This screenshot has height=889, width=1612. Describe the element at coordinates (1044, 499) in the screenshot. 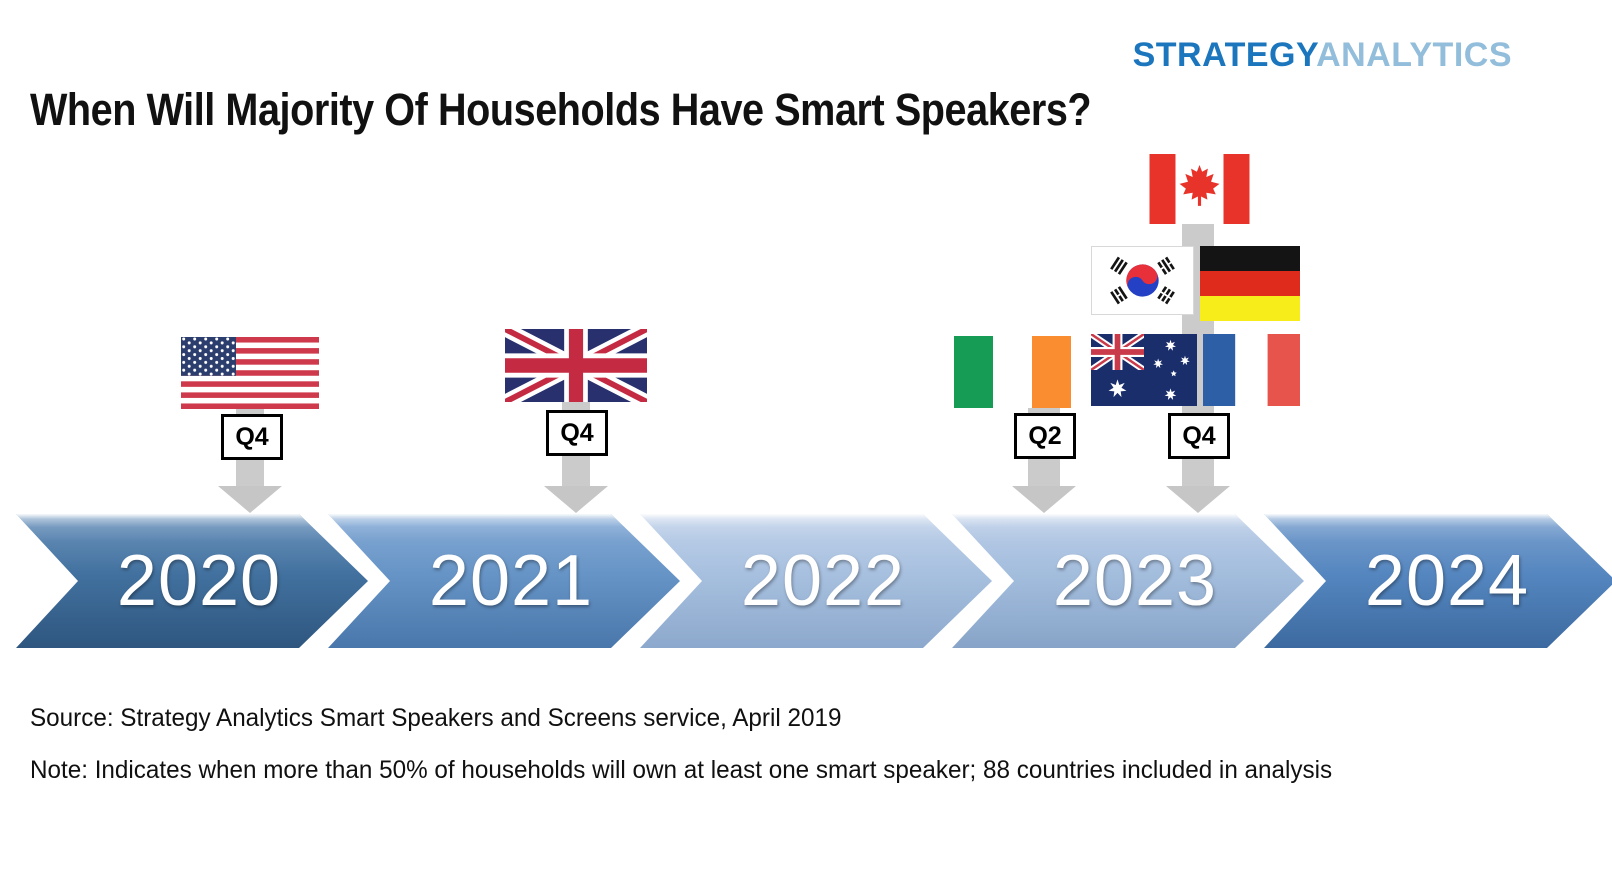

I see `ireland-arrow-icon` at that location.